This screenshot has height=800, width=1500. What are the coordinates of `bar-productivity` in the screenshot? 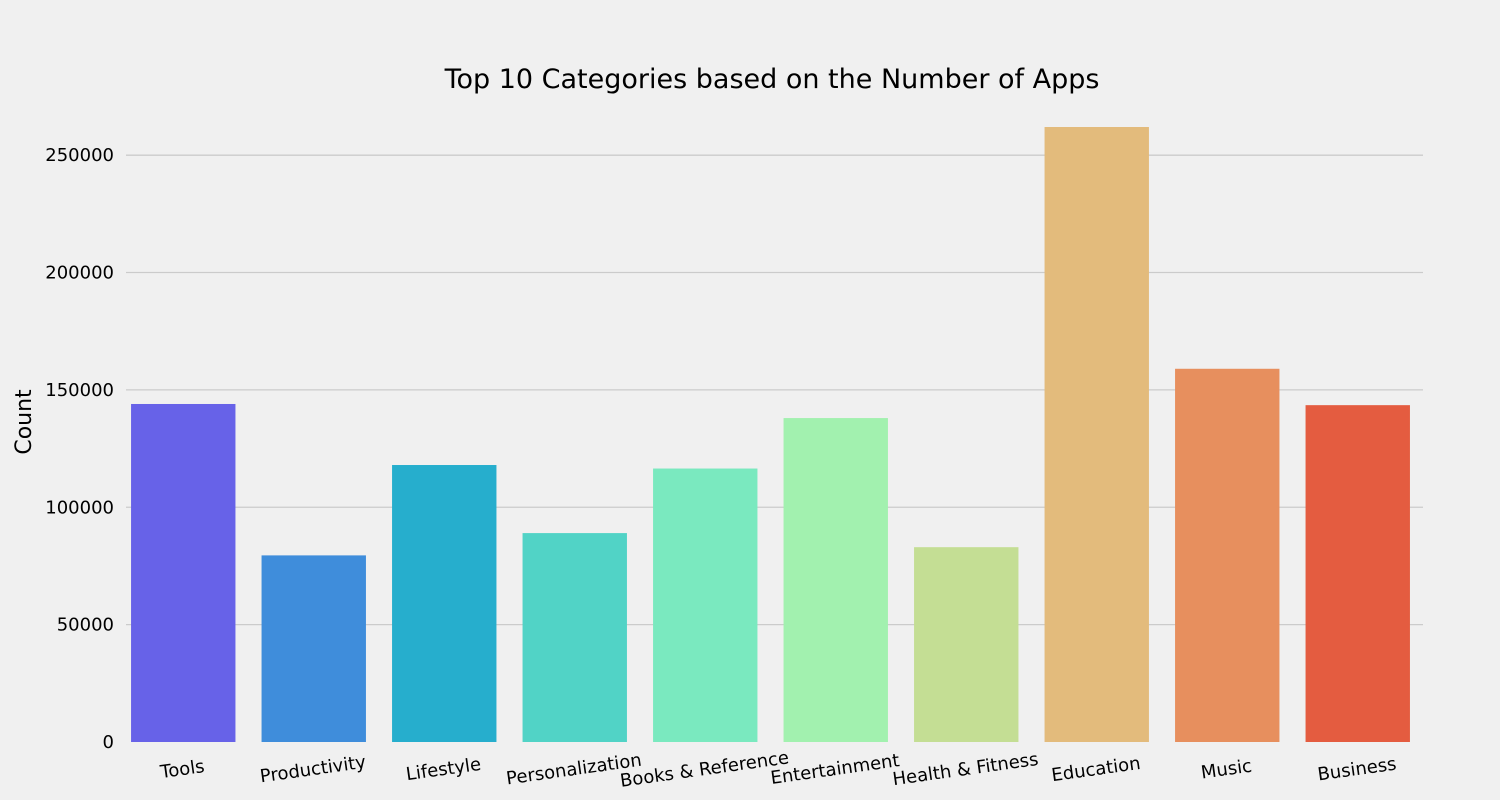 It's located at (313, 648).